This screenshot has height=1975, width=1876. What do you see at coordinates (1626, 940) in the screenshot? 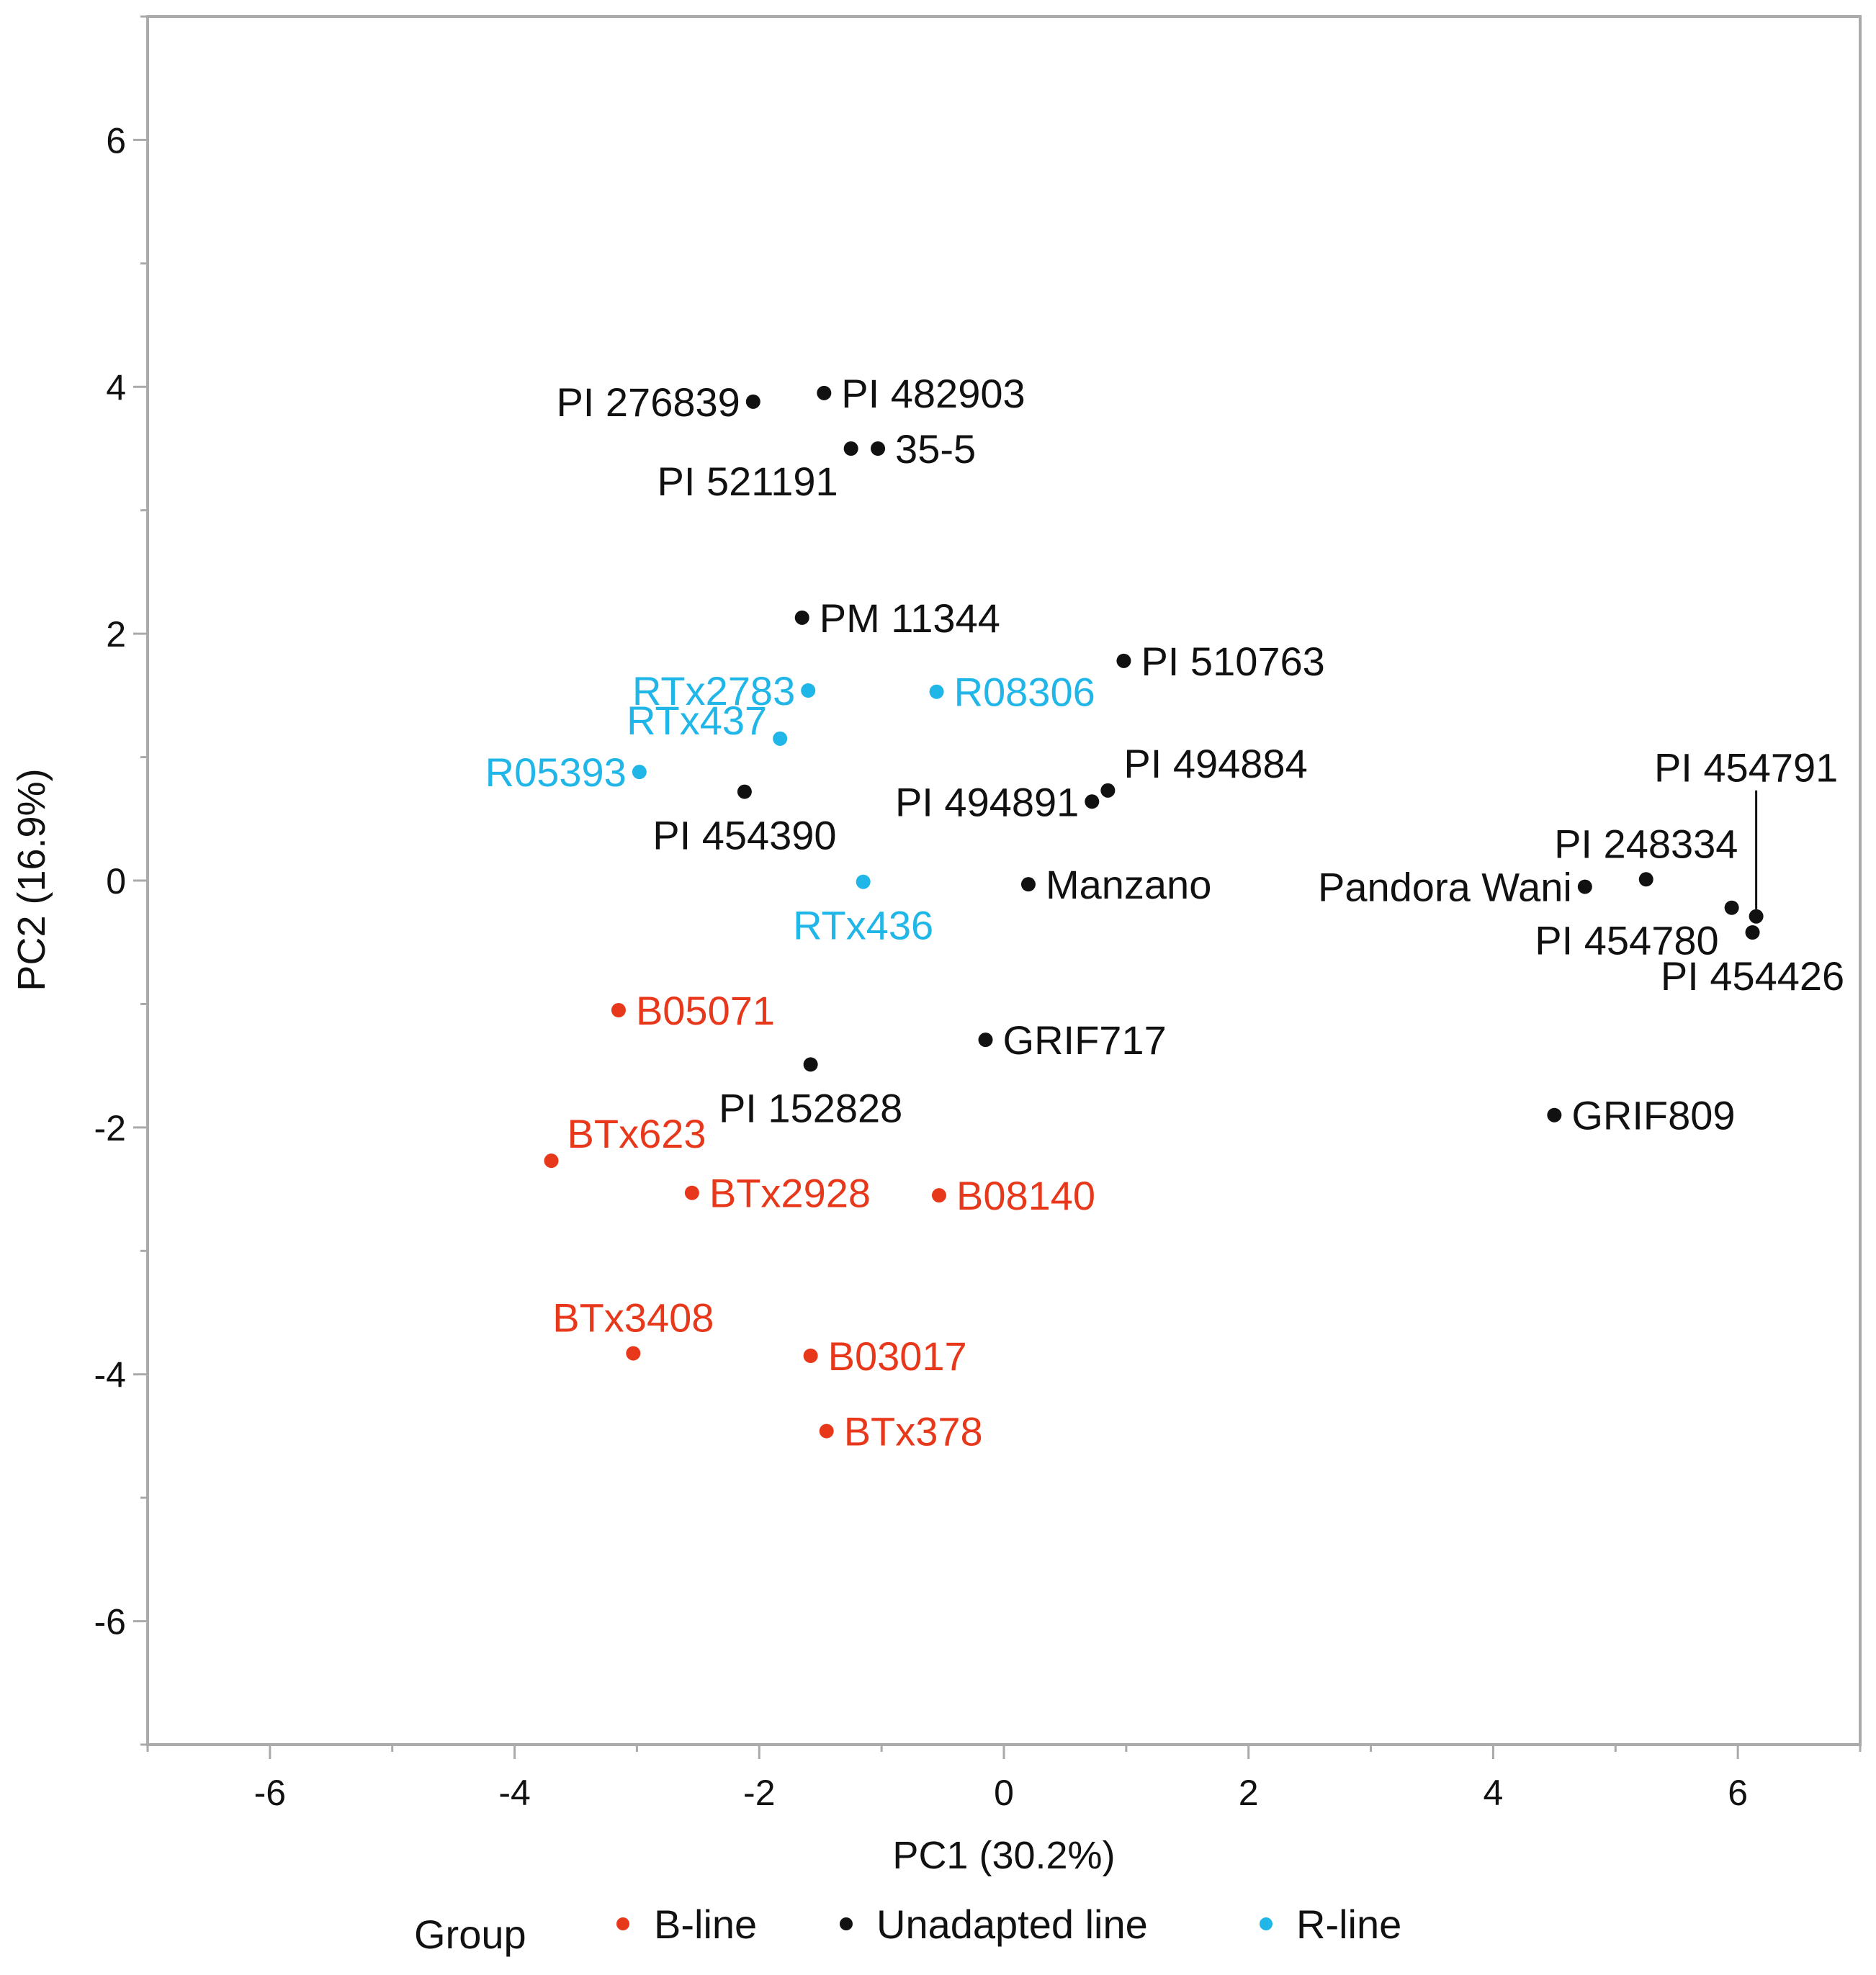
I see `label-pi-454780: PI 454780` at bounding box center [1626, 940].